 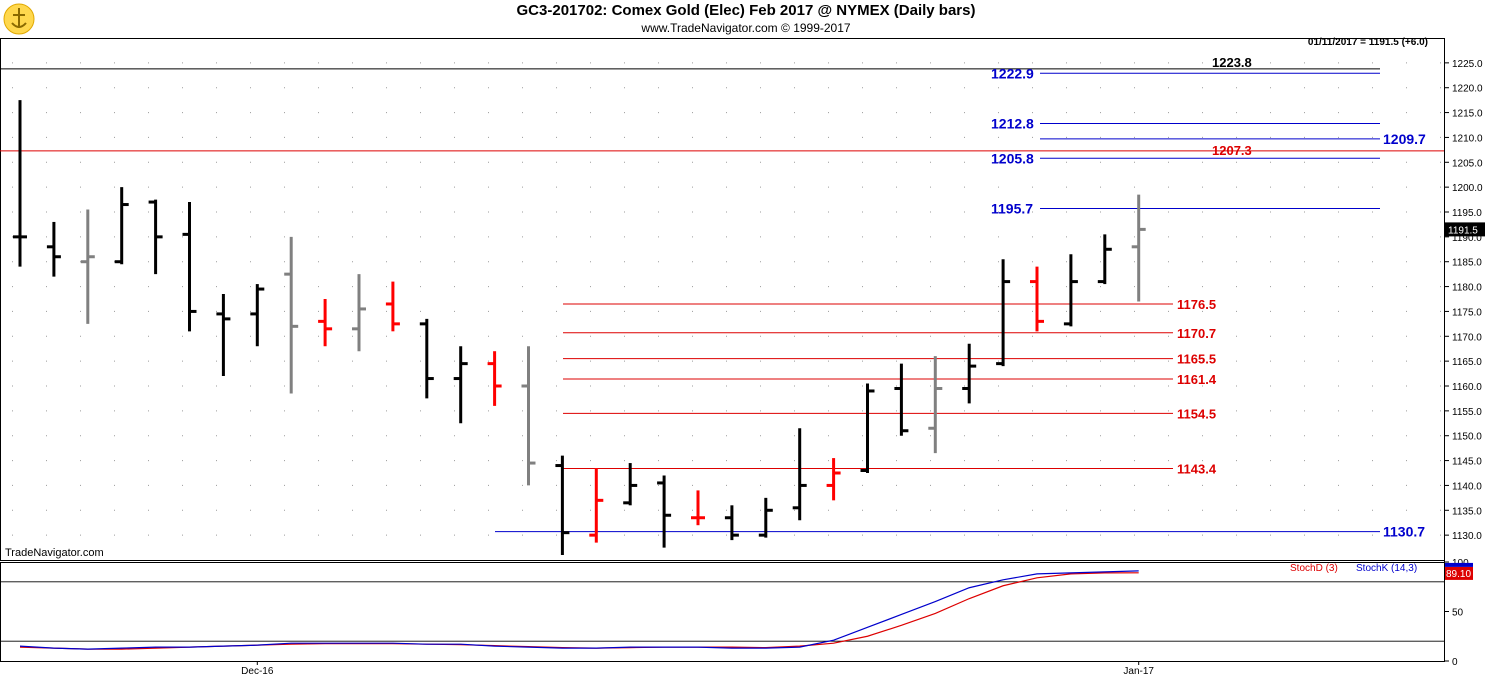 What do you see at coordinates (1012, 124) in the screenshot?
I see `level-label: 1212.8` at bounding box center [1012, 124].